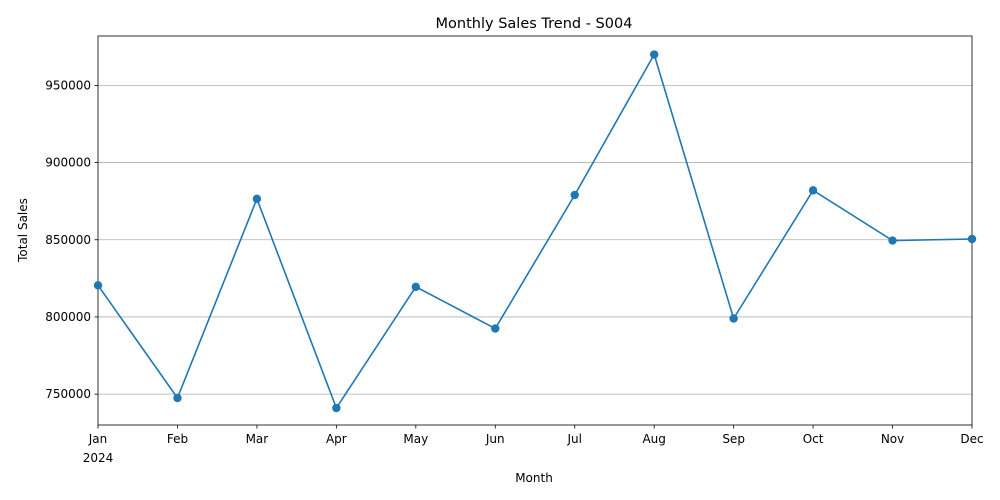 The height and width of the screenshot is (500, 1000). Describe the element at coordinates (23, 230) in the screenshot. I see `y-axis-label: Total Sales` at that location.